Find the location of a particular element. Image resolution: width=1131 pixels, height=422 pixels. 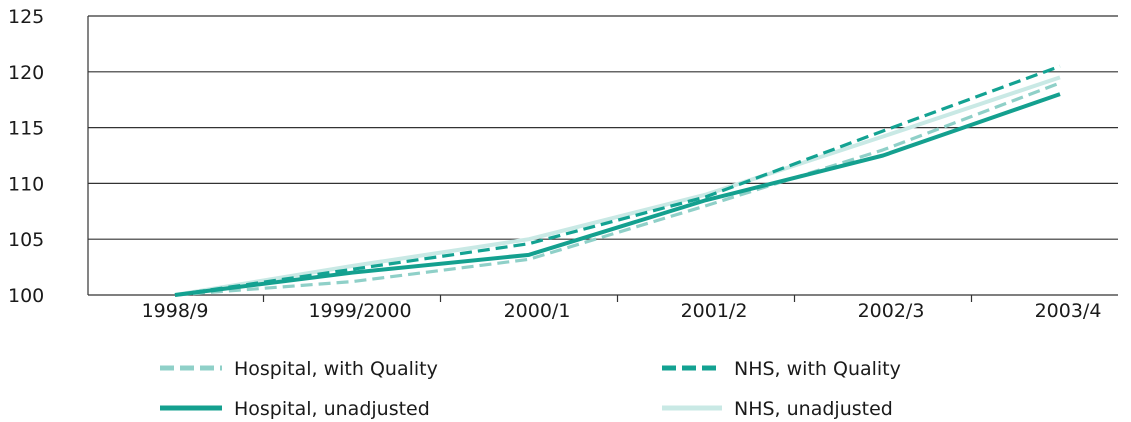

x-tick-label-1998/9: 1998/9 is located at coordinates (175, 311).